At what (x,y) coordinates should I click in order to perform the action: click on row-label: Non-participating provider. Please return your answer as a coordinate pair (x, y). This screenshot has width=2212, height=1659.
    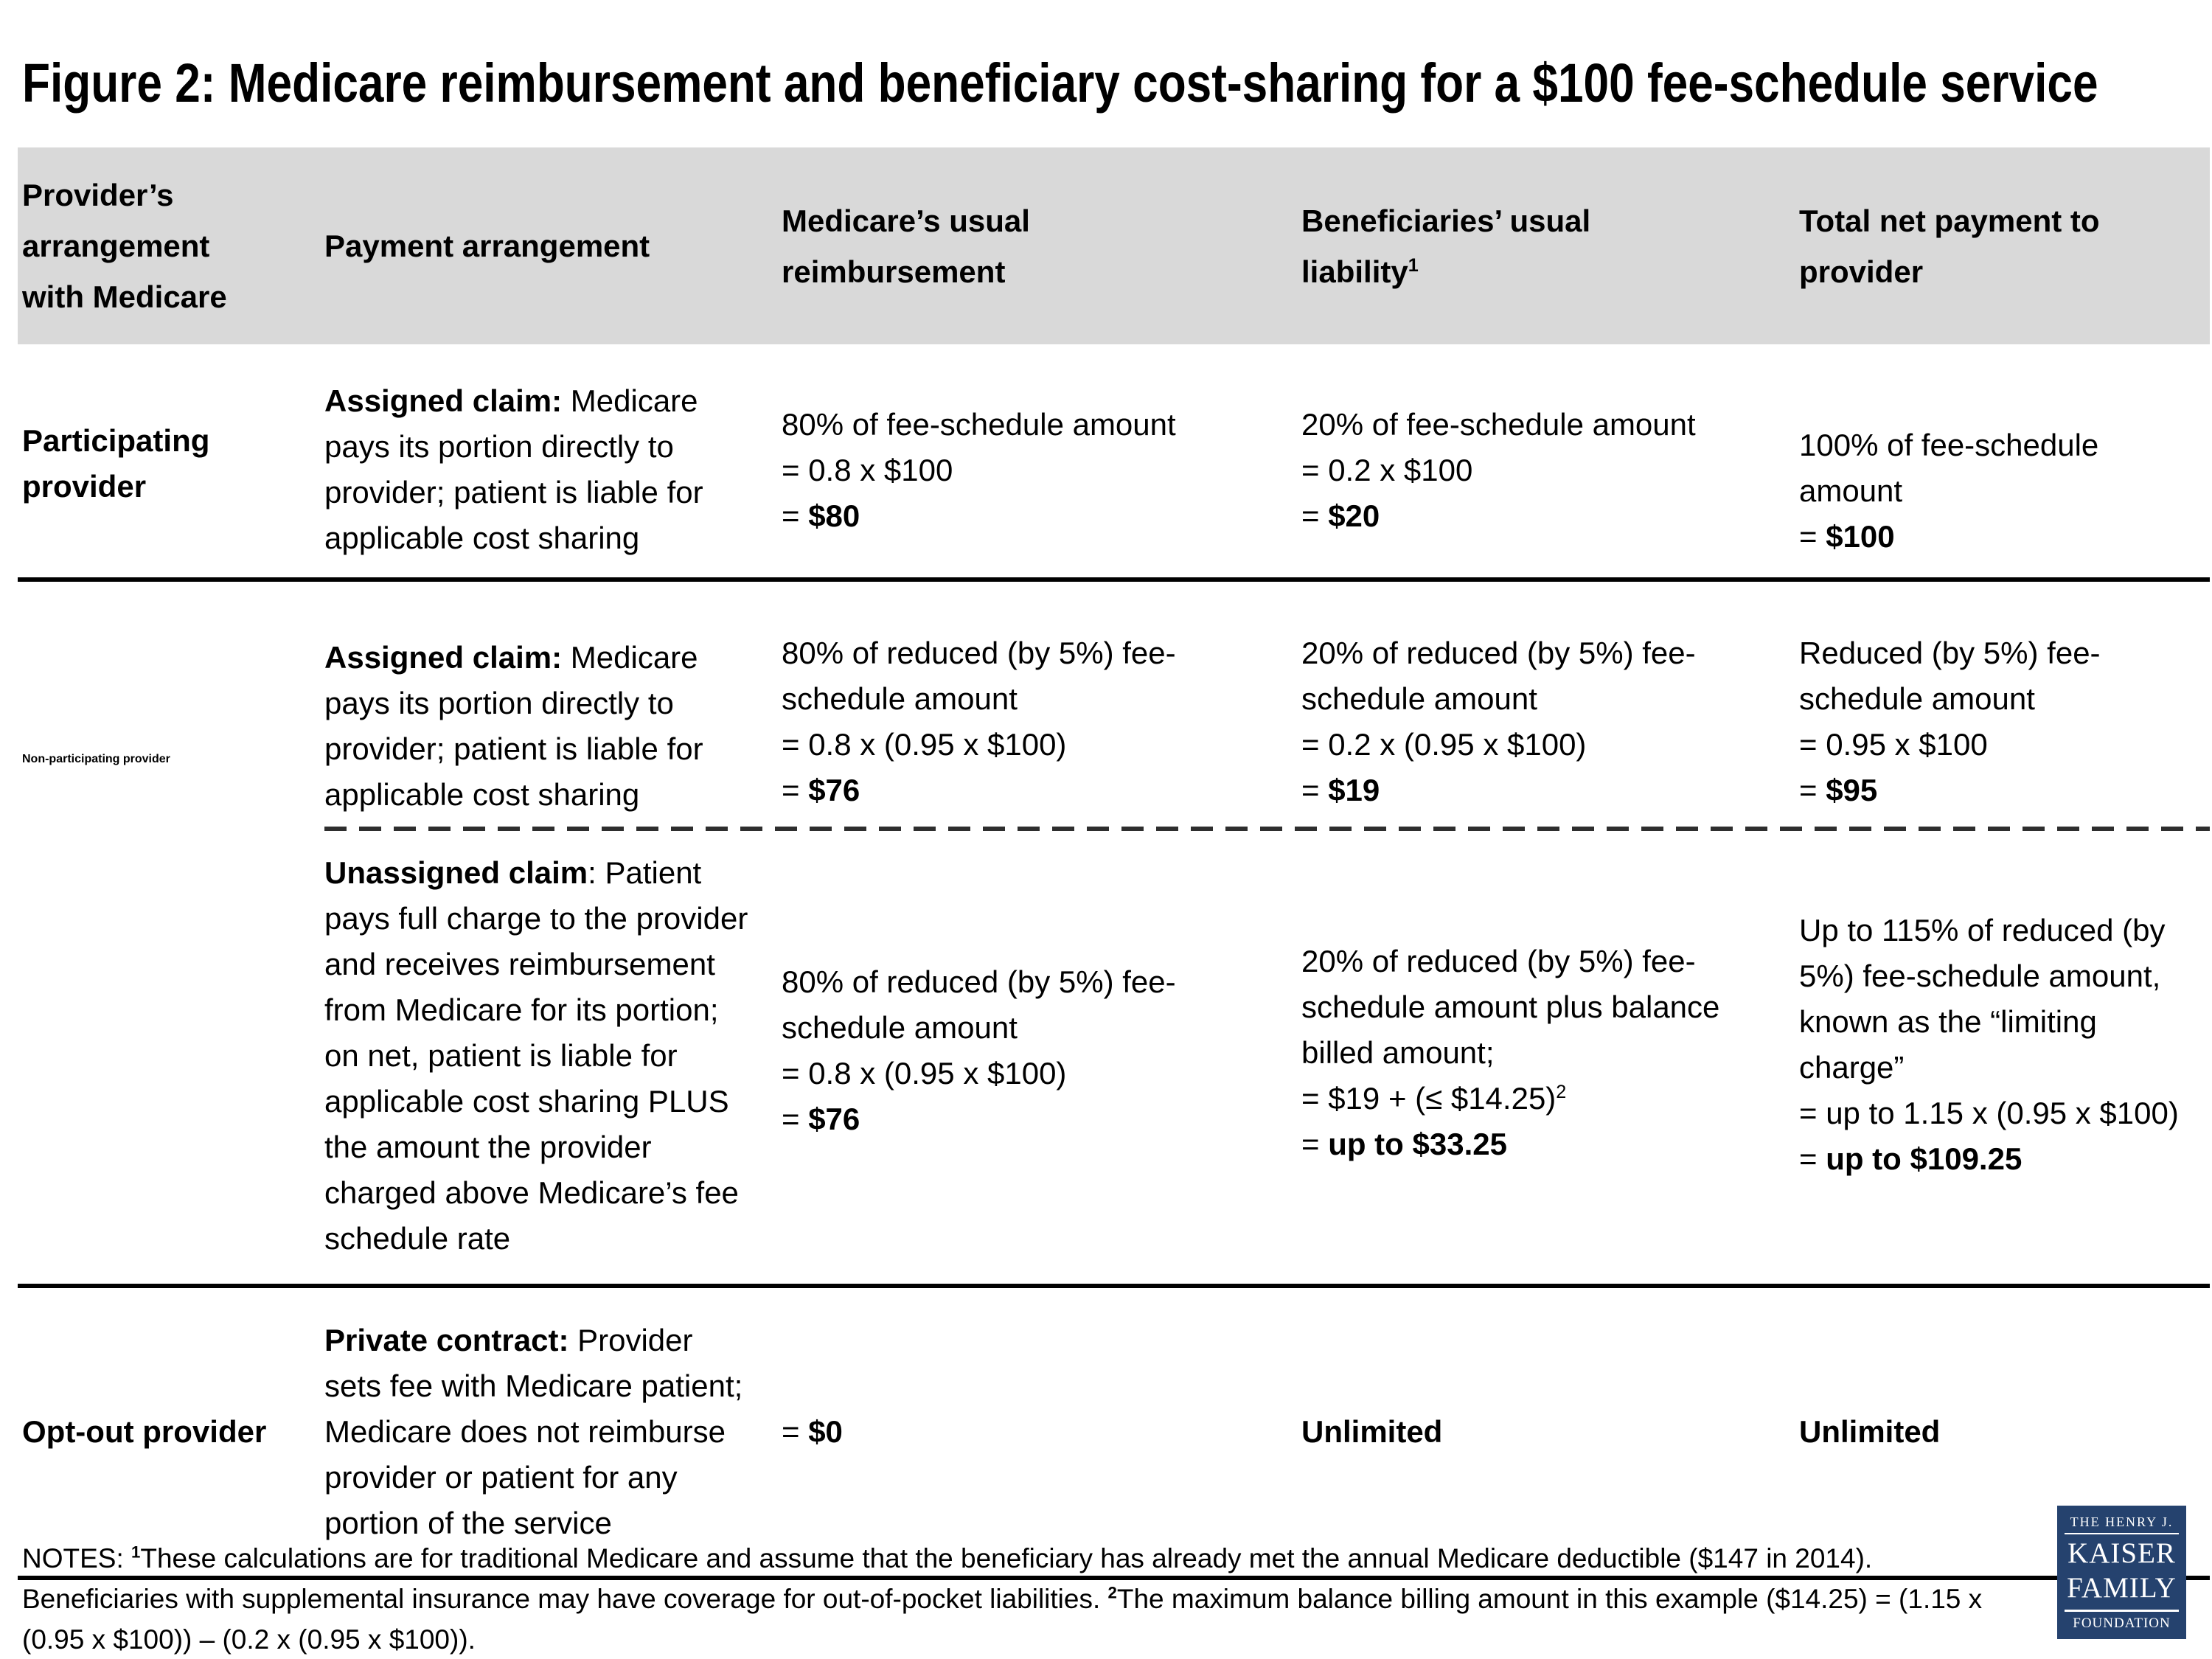
    Looking at the image, I should click on (96, 759).